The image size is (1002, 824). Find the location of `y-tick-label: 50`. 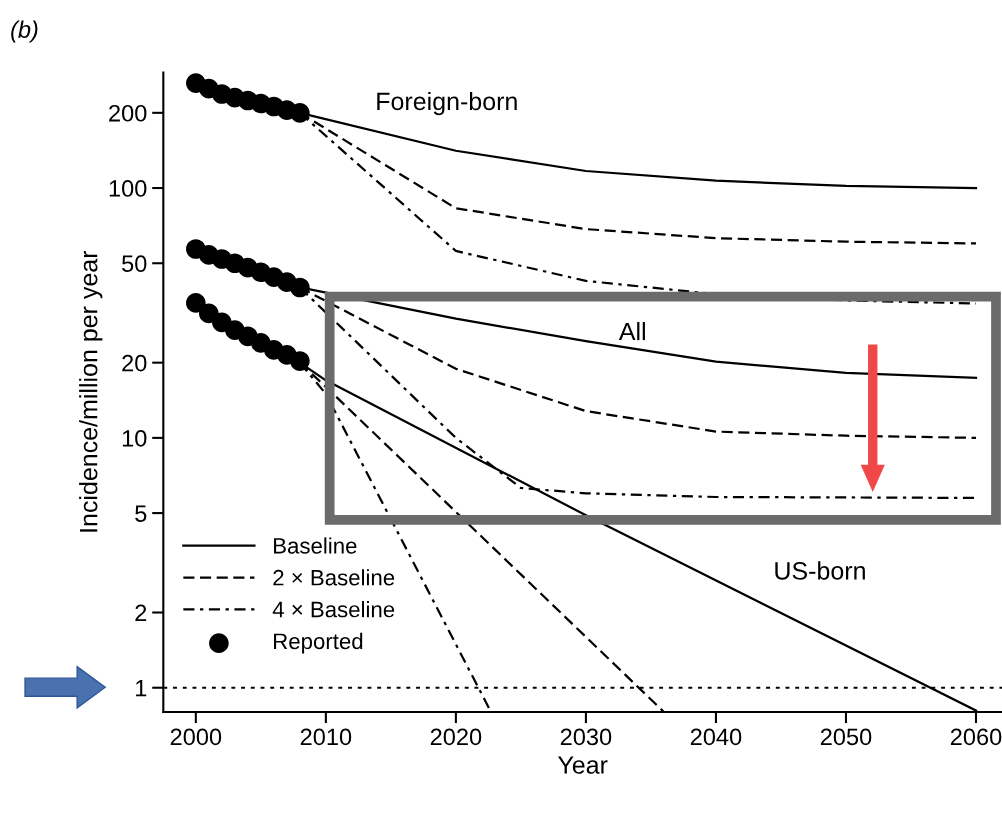

y-tick-label: 50 is located at coordinates (134, 264).